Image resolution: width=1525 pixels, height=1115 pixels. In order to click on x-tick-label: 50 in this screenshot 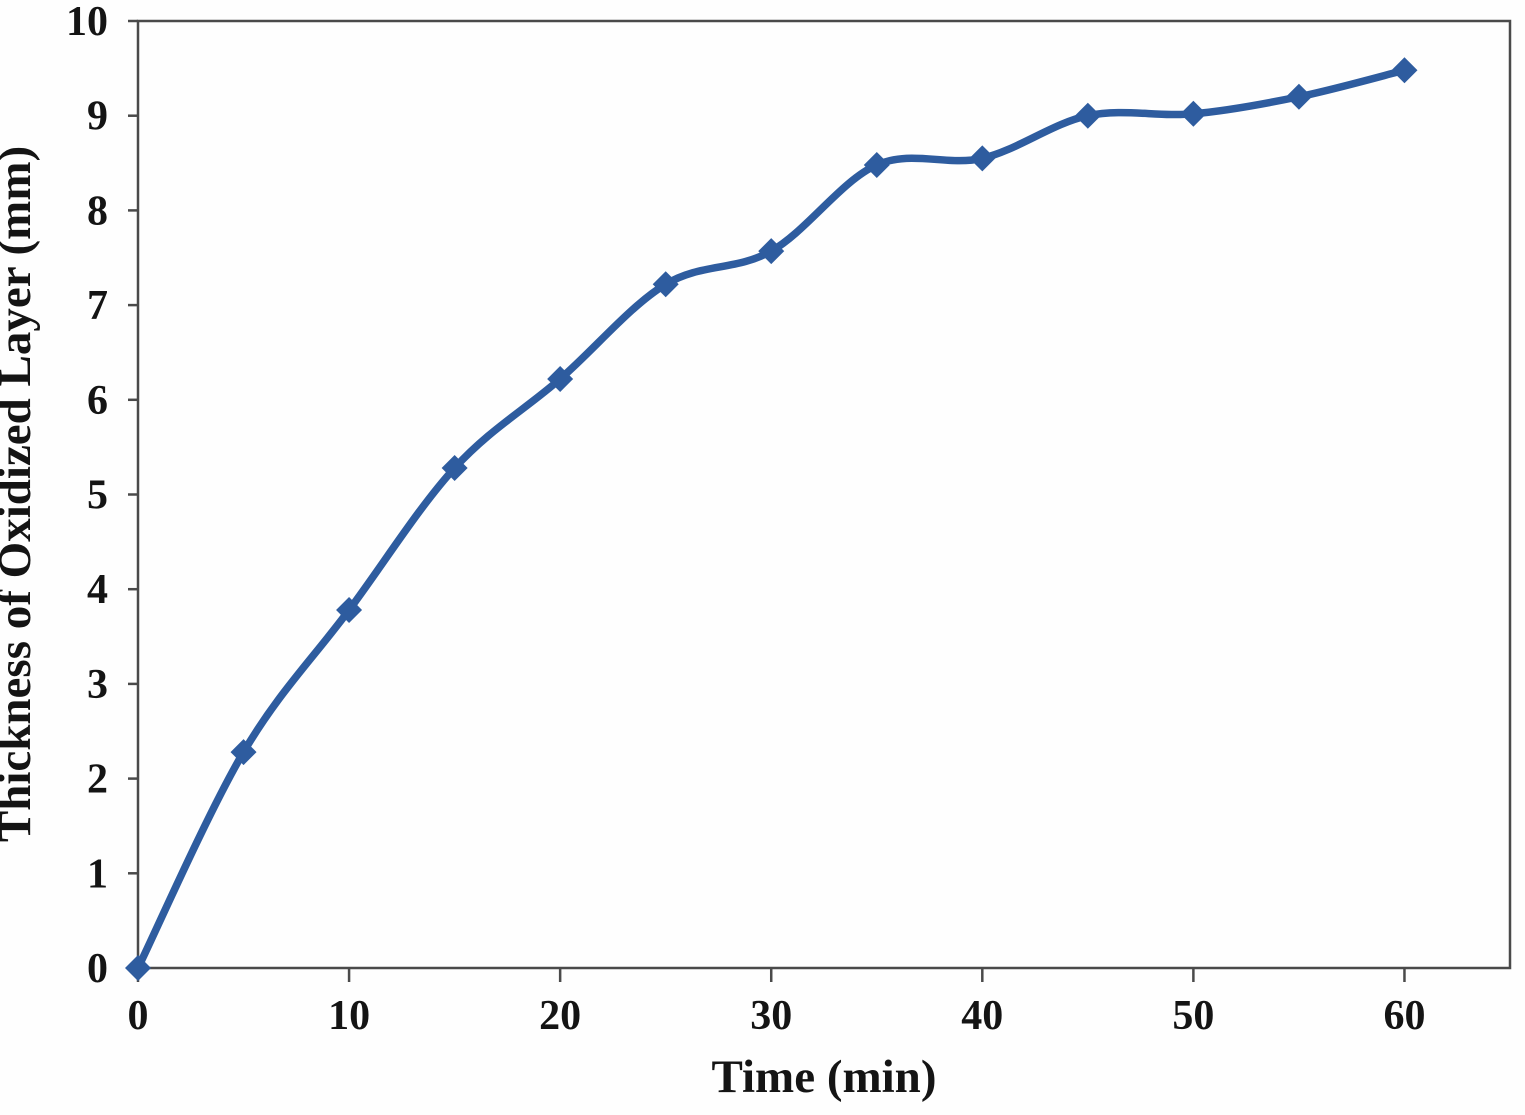, I will do `click(1193, 1016)`.